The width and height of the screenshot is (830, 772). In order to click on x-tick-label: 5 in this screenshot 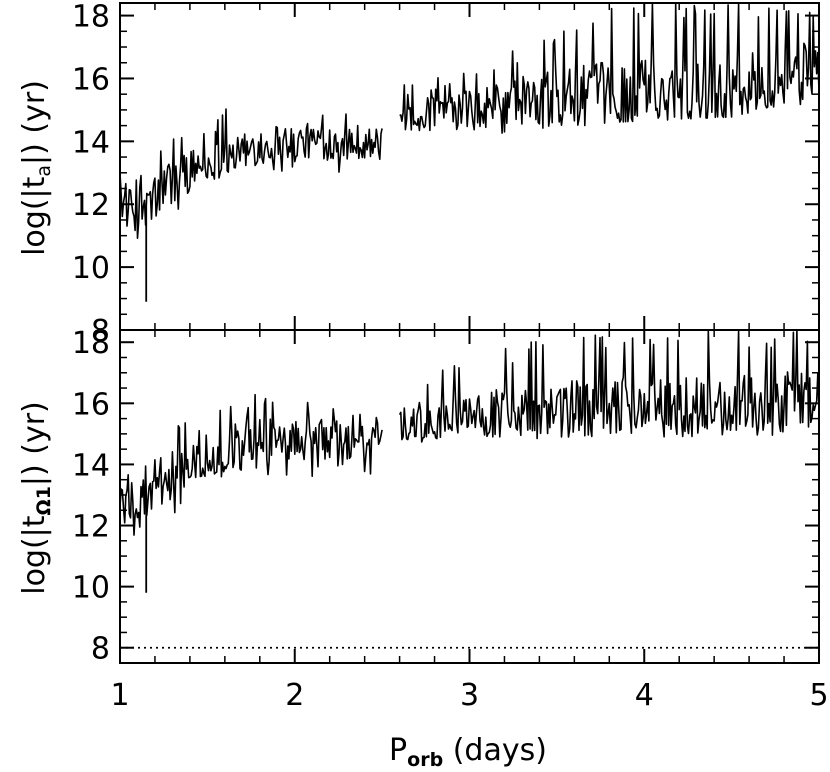, I will do `click(818, 695)`.